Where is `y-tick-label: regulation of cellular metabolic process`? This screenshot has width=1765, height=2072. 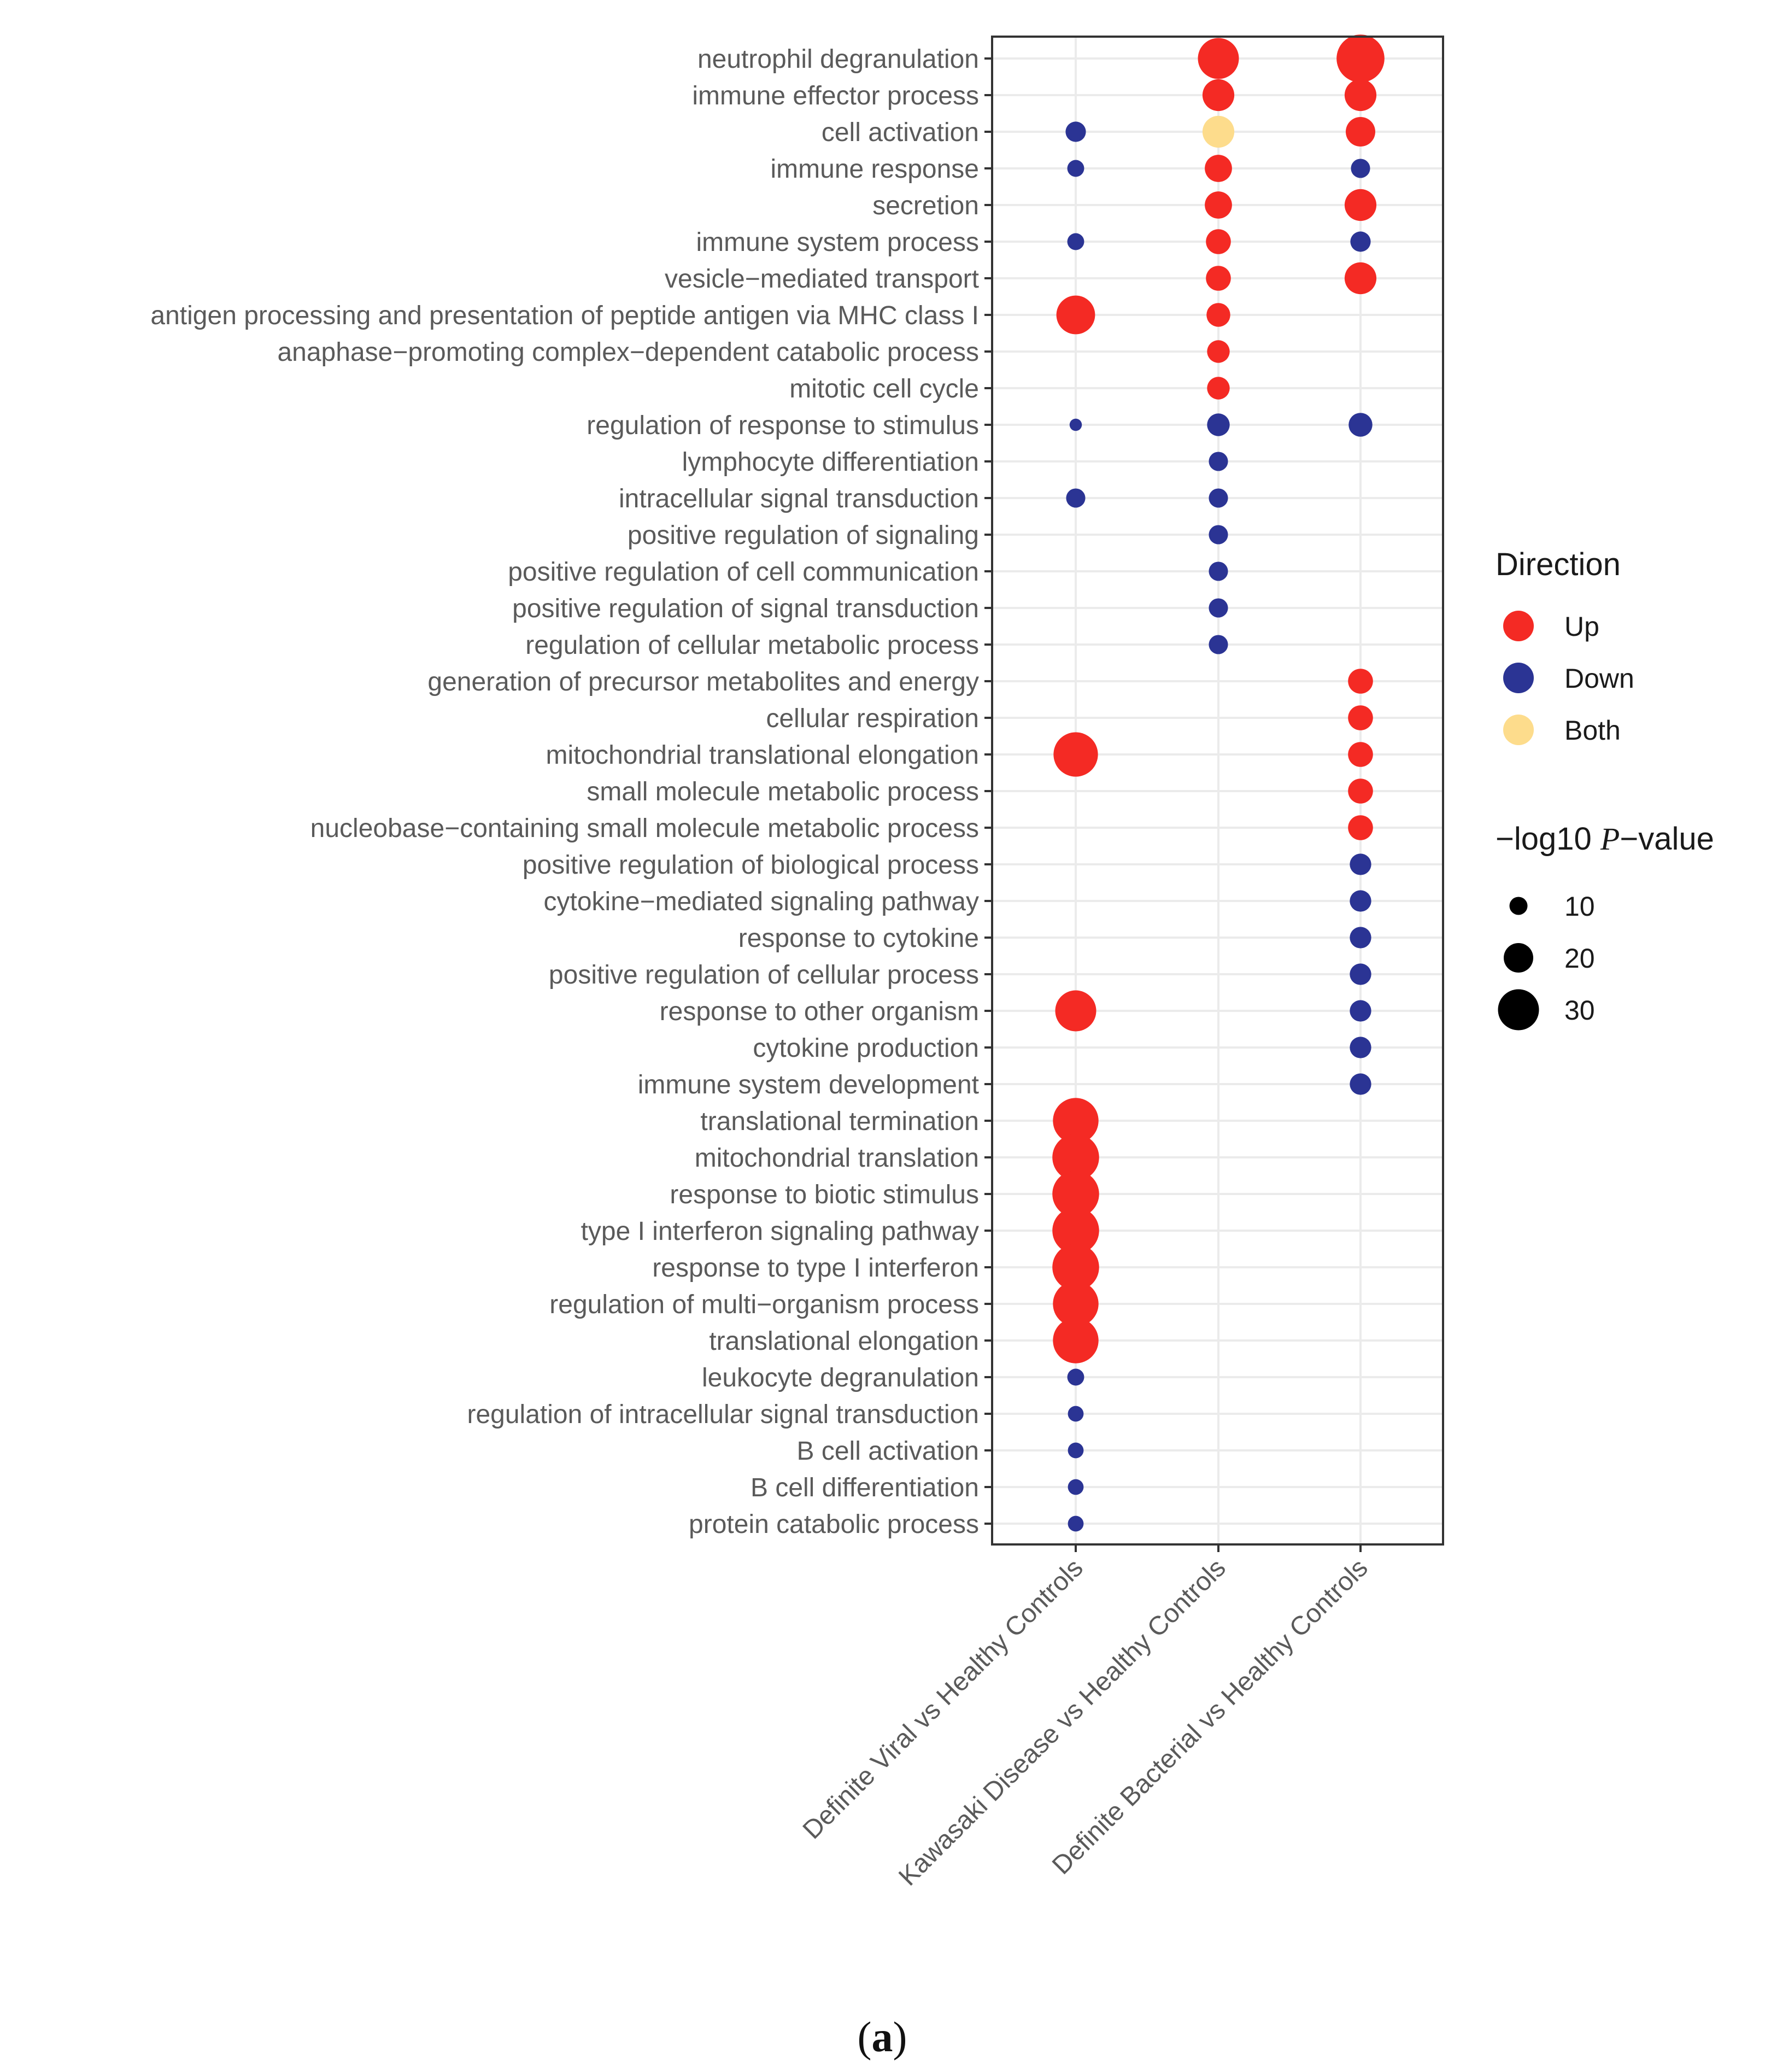 y-tick-label: regulation of cellular metabolic process is located at coordinates (752, 645).